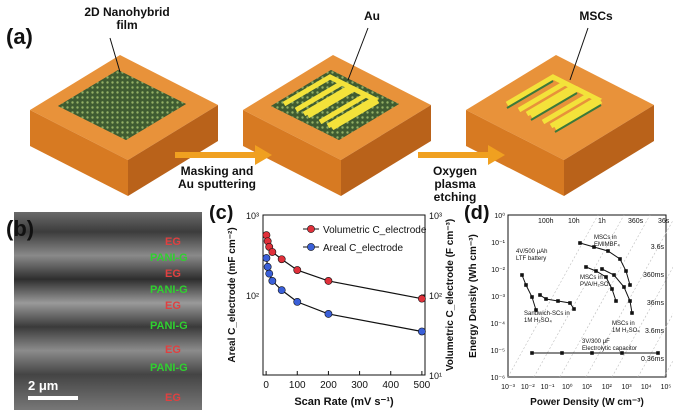  I want to click on x-tick-label: 10¹, so click(587, 387).